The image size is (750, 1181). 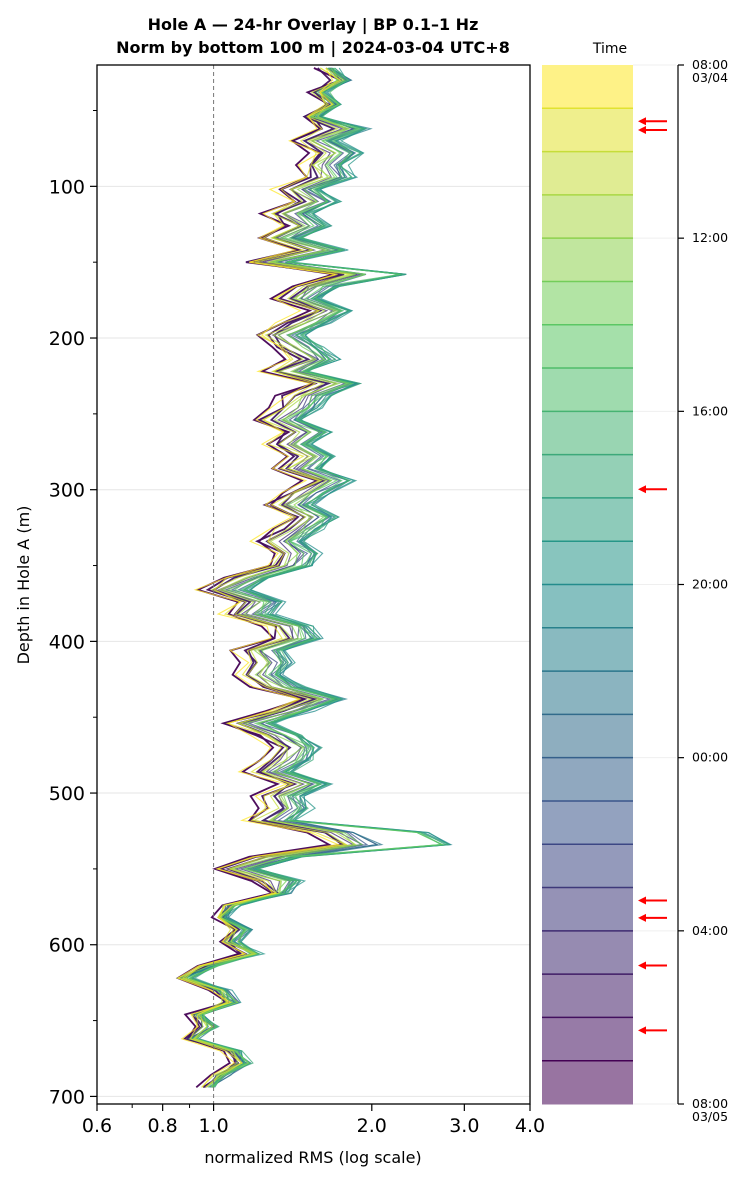 What do you see at coordinates (372, 1126) in the screenshot?
I see `x-tick-label: 2.0` at bounding box center [372, 1126].